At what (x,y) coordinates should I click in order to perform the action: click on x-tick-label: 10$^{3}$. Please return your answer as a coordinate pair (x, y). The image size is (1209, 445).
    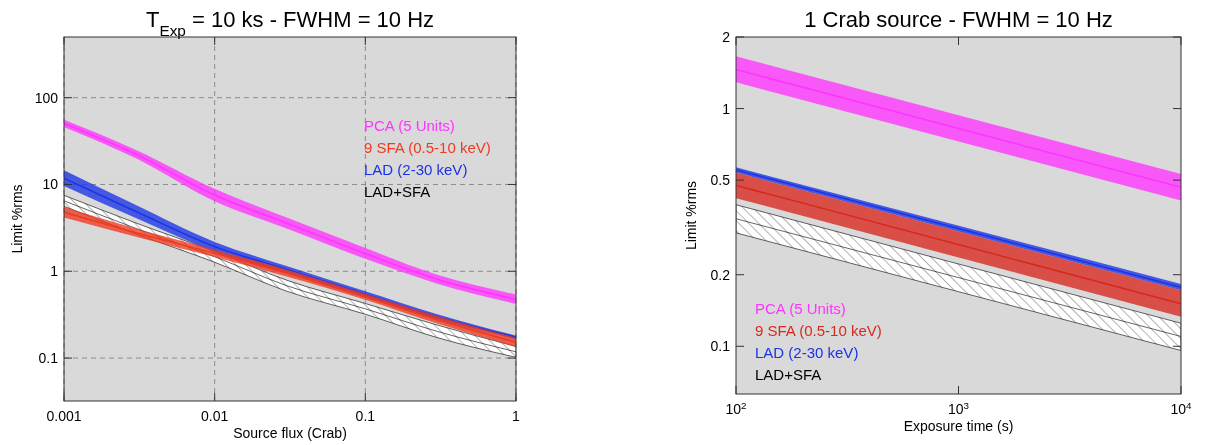
    Looking at the image, I should click on (958, 408).